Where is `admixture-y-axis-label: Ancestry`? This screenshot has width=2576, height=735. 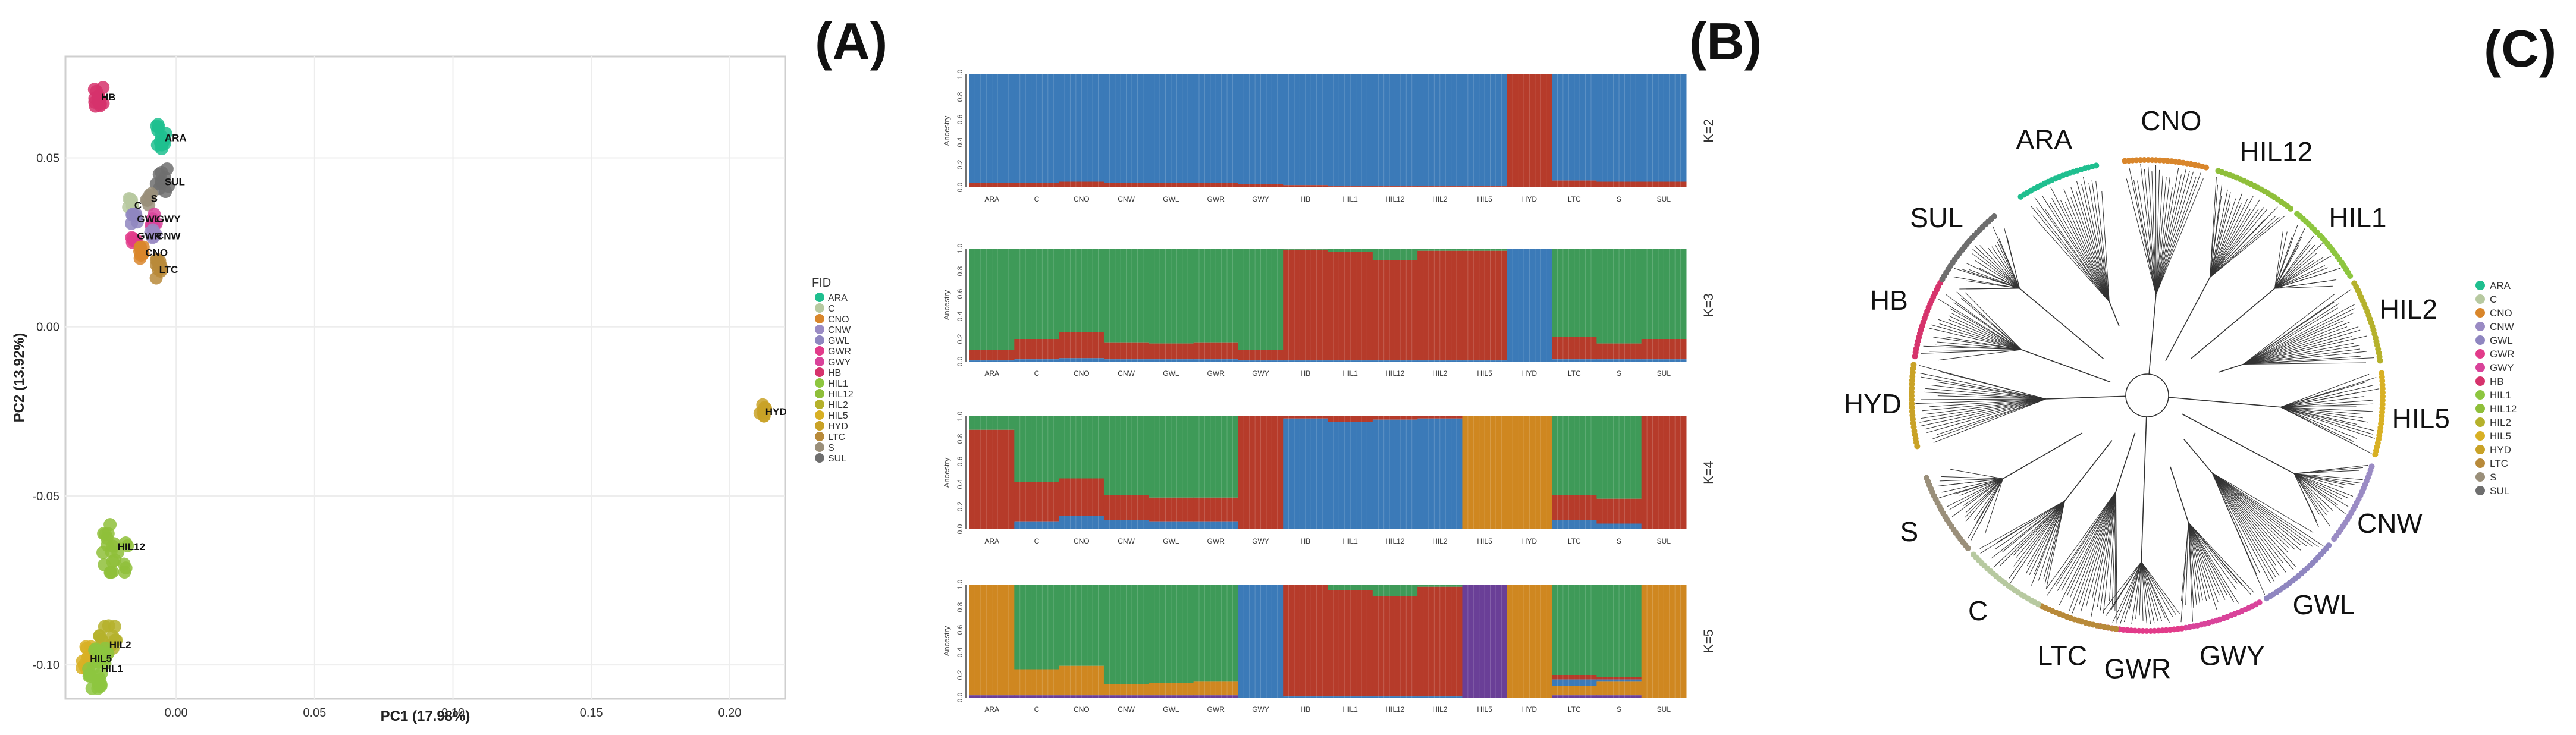
admixture-y-axis-label: Ancestry is located at coordinates (946, 305).